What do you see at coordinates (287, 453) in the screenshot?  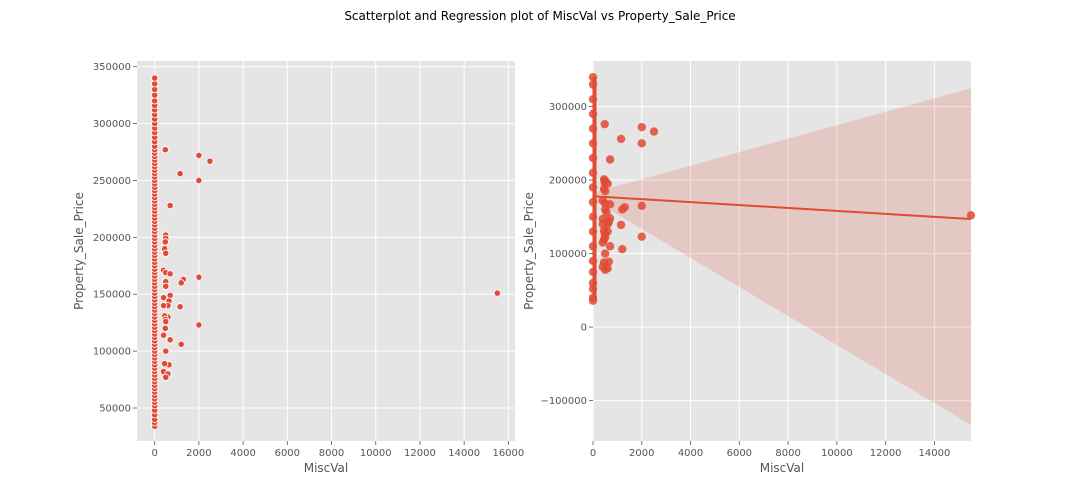 I see `scatter-x-tick-label: 6000` at bounding box center [287, 453].